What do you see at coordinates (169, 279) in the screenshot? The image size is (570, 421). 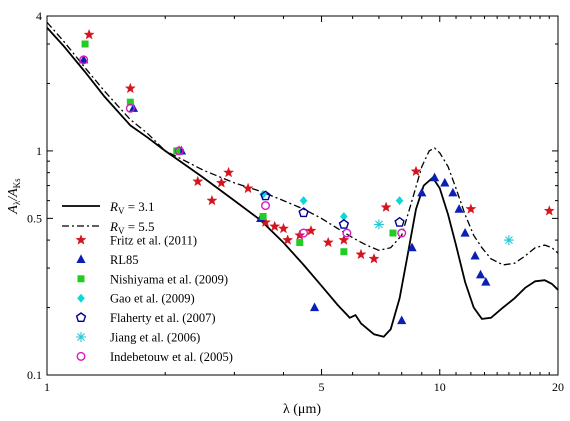 I see `legend-label: Nishiyama et al. (2009)` at bounding box center [169, 279].